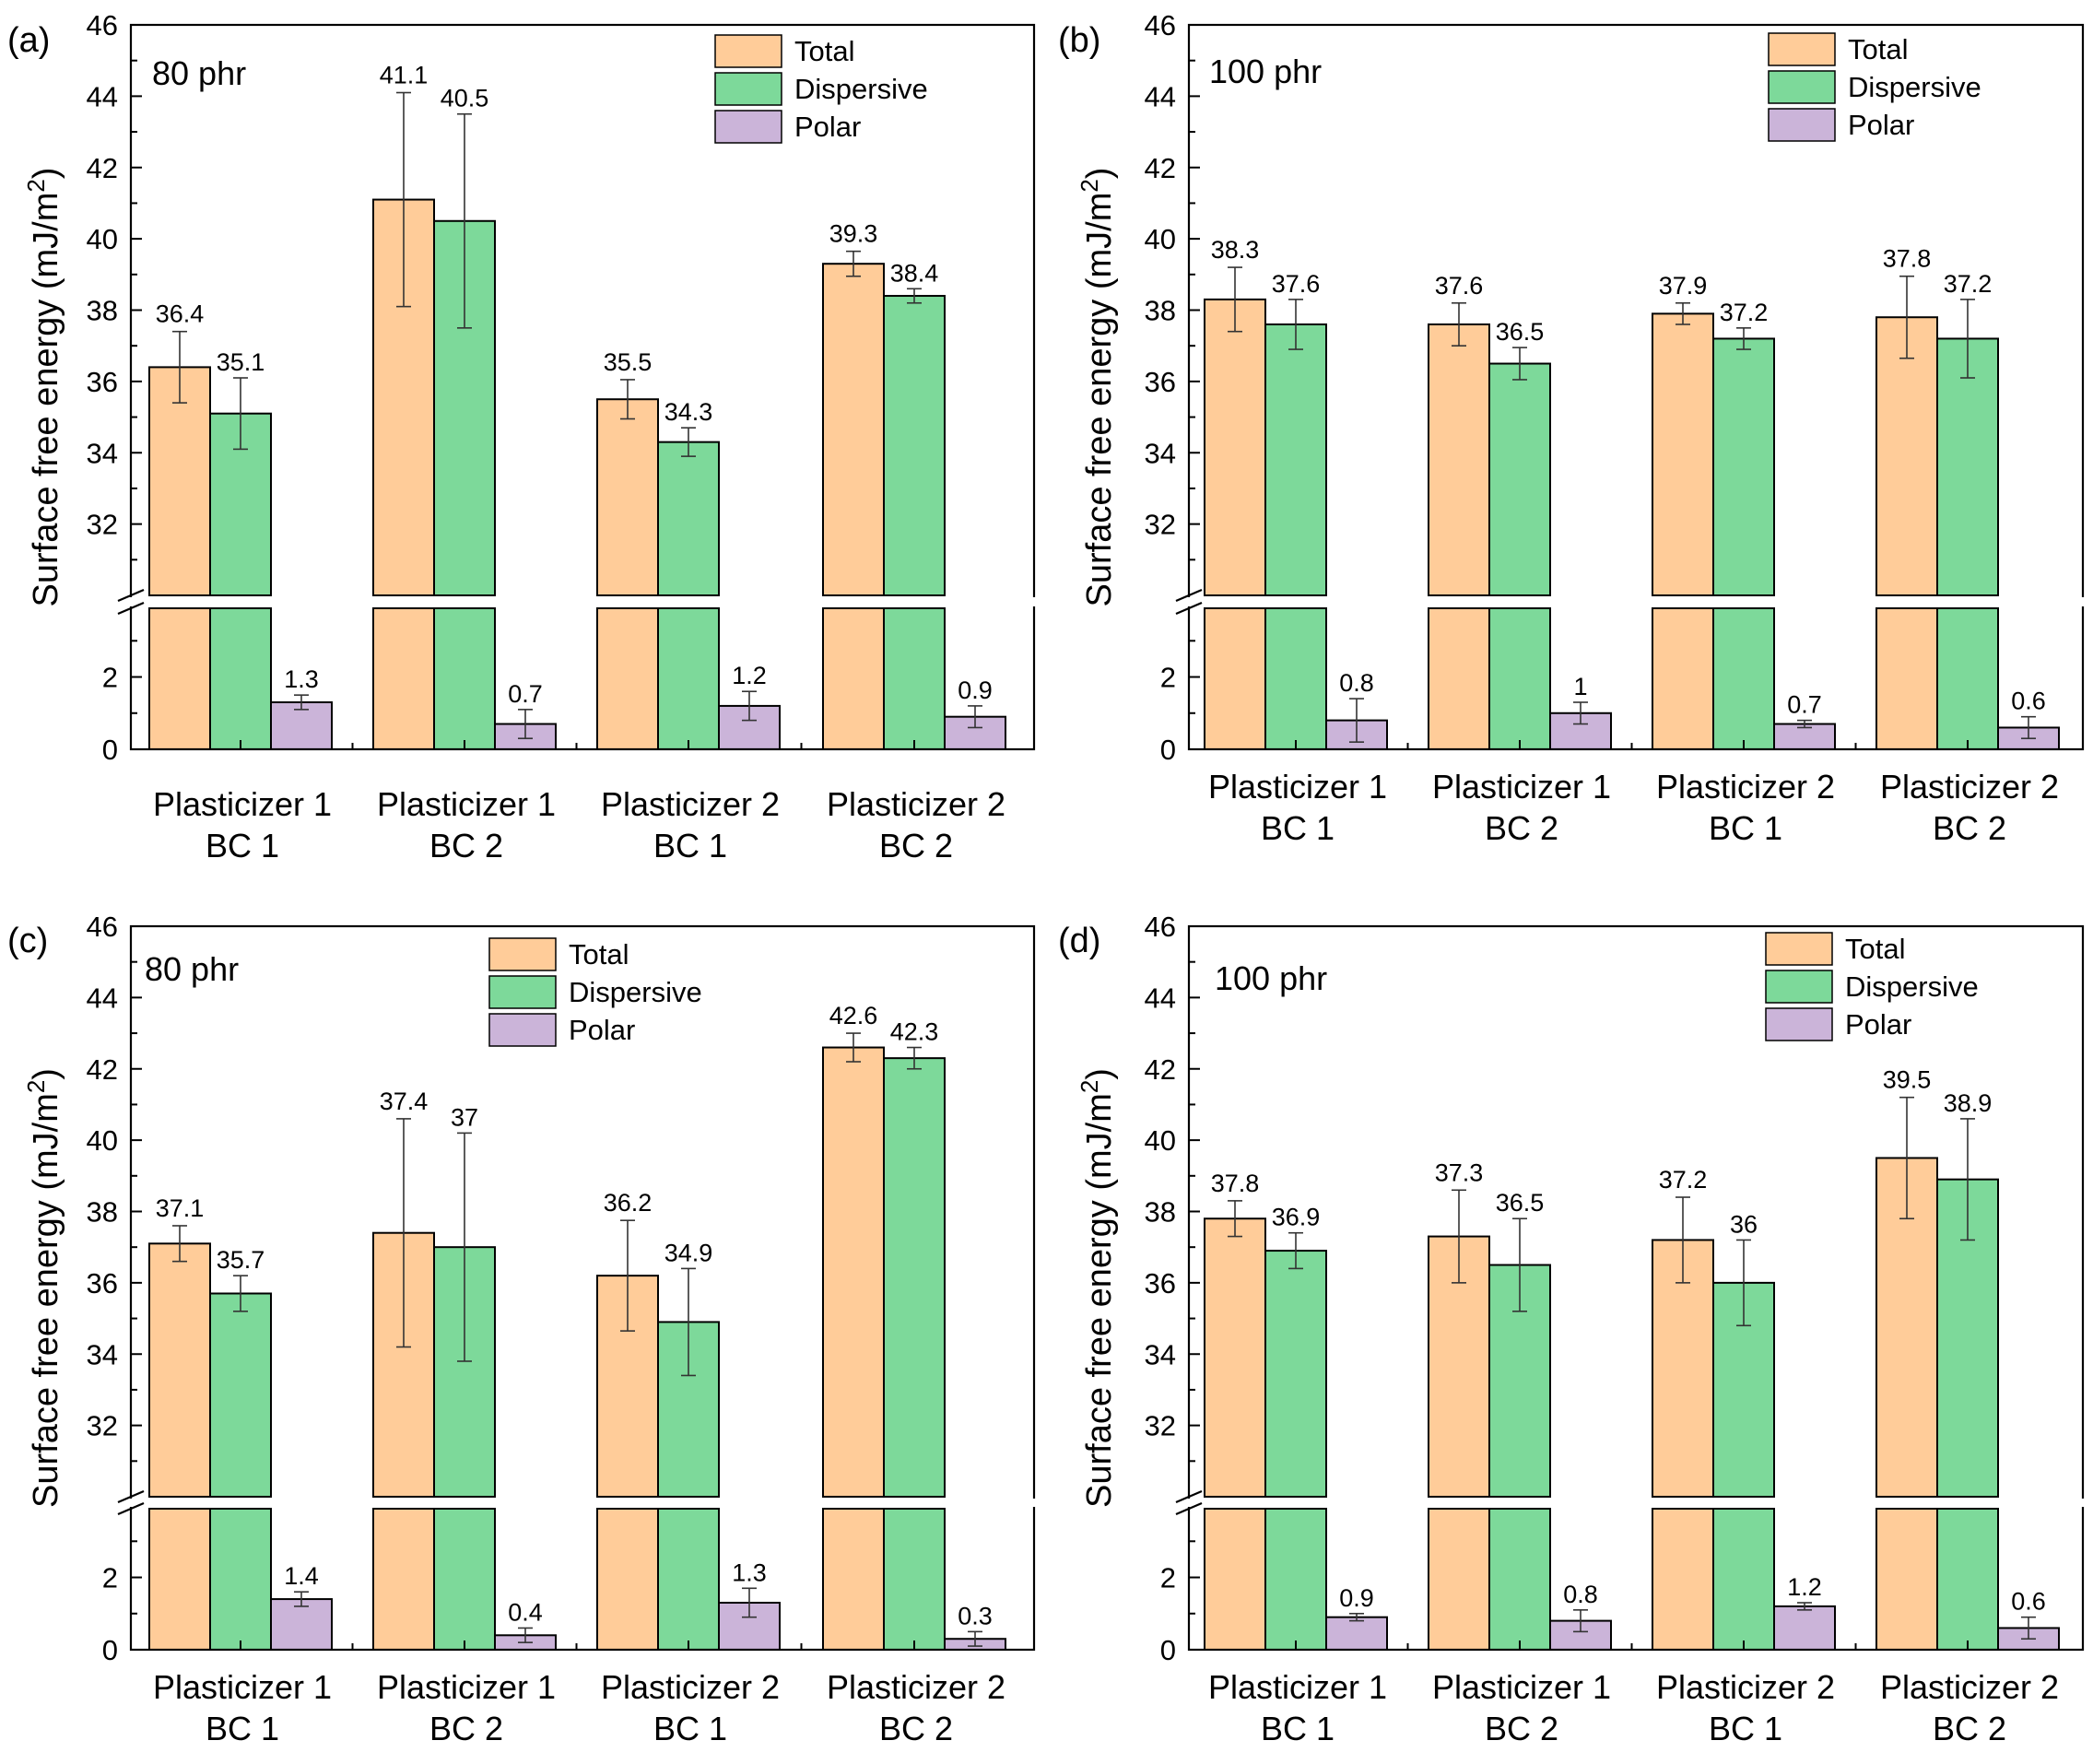 The height and width of the screenshot is (1764, 2093). What do you see at coordinates (1908, 1080) in the screenshot?
I see `data-label: 39.5` at bounding box center [1908, 1080].